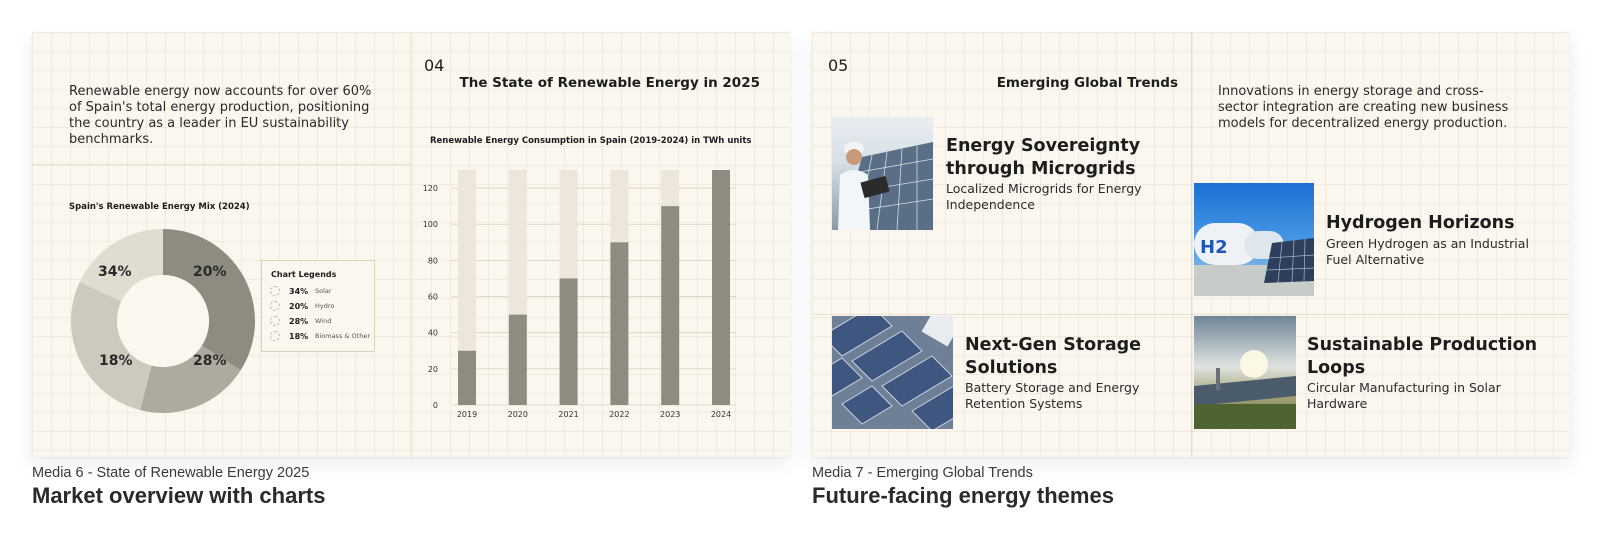 The image size is (1600, 553). I want to click on y-tick-label: 120, so click(430, 188).